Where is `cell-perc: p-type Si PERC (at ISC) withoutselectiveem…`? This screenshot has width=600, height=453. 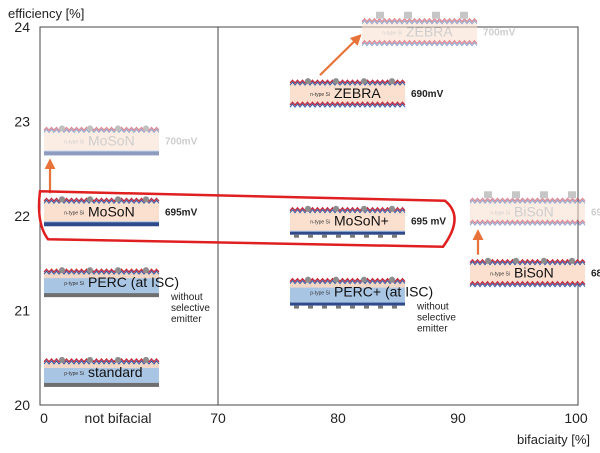 cell-perc: p-type Si PERC (at ISC) withoutselectiveem… is located at coordinates (126, 296).